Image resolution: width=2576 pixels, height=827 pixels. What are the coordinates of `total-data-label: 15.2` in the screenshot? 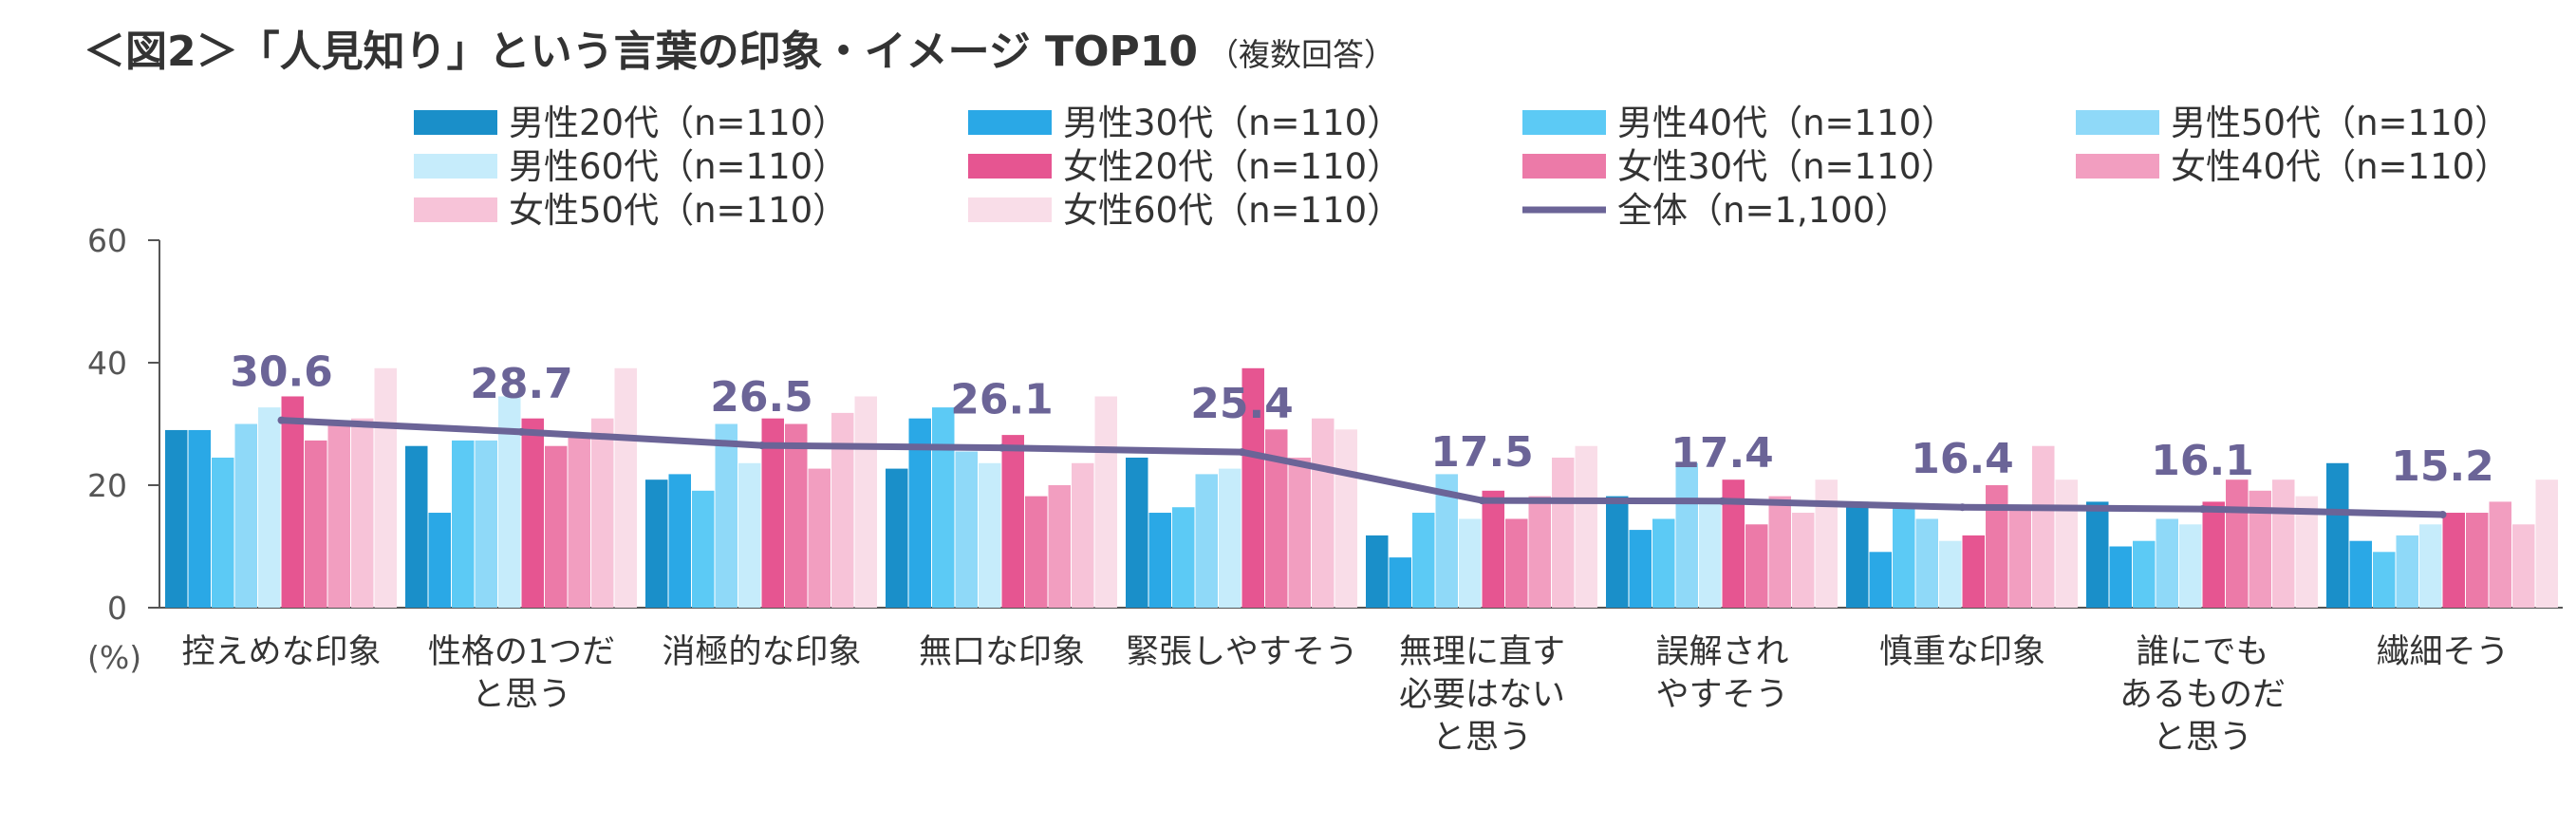 It's located at (2442, 466).